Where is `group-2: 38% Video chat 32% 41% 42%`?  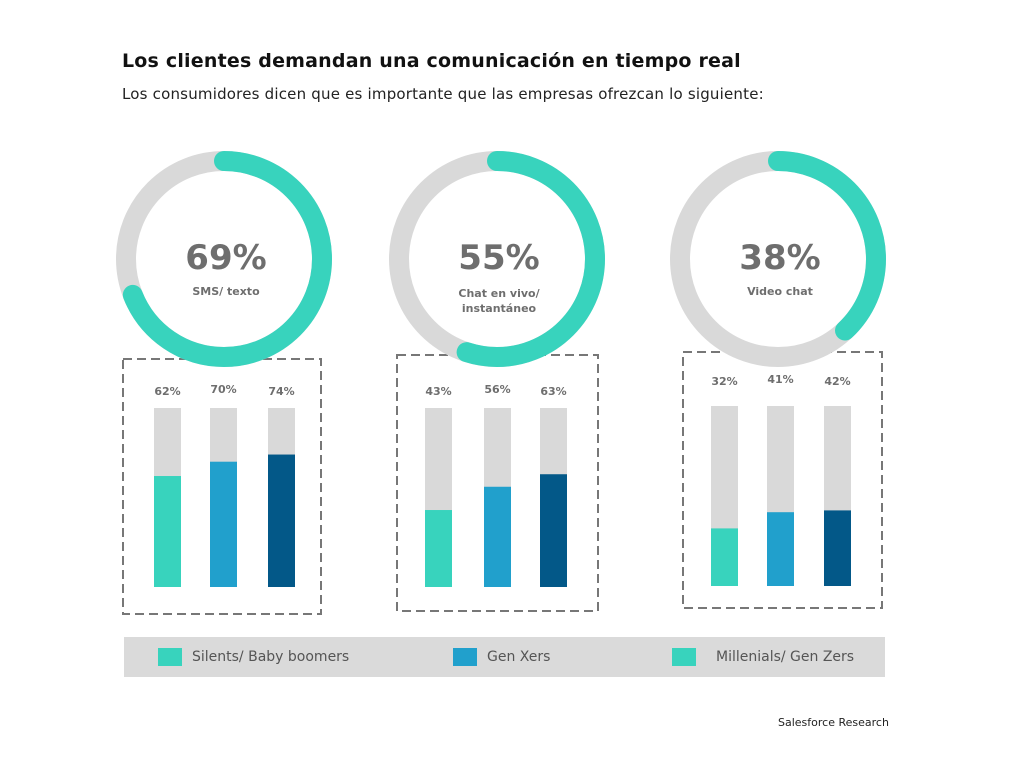
group-2: 38% Video chat 32% 41% 42% is located at coordinates (778, 380).